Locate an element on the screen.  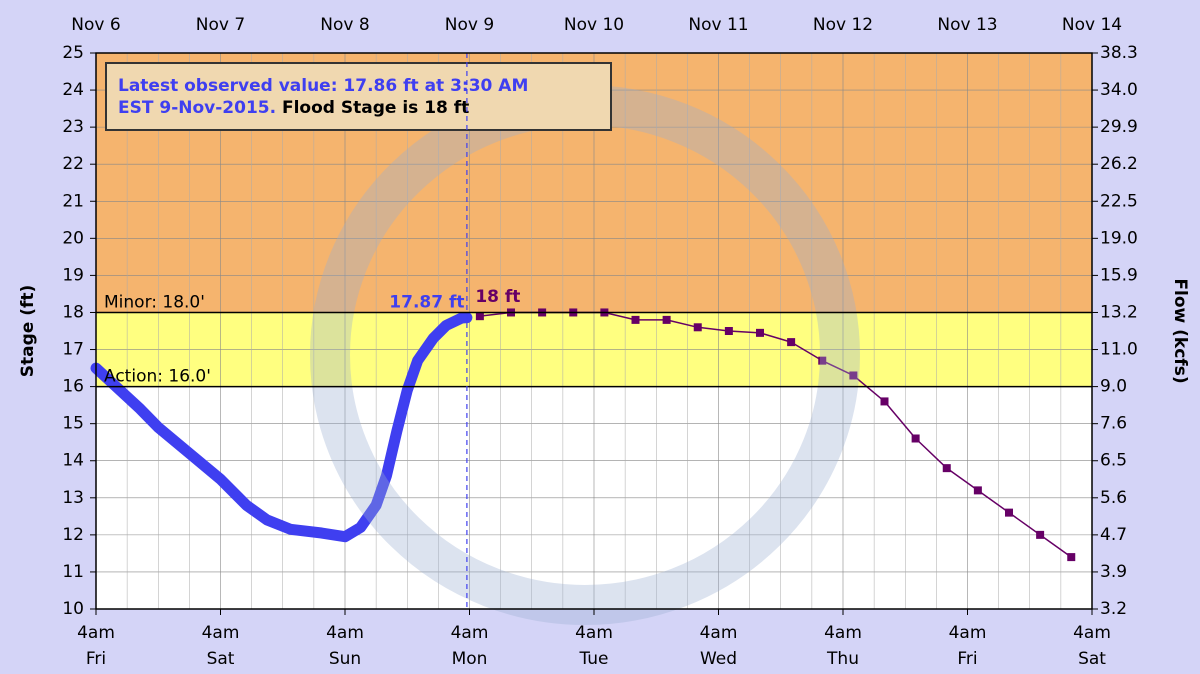
x2-tick-label: Nov 9 is located at coordinates (469, 25).